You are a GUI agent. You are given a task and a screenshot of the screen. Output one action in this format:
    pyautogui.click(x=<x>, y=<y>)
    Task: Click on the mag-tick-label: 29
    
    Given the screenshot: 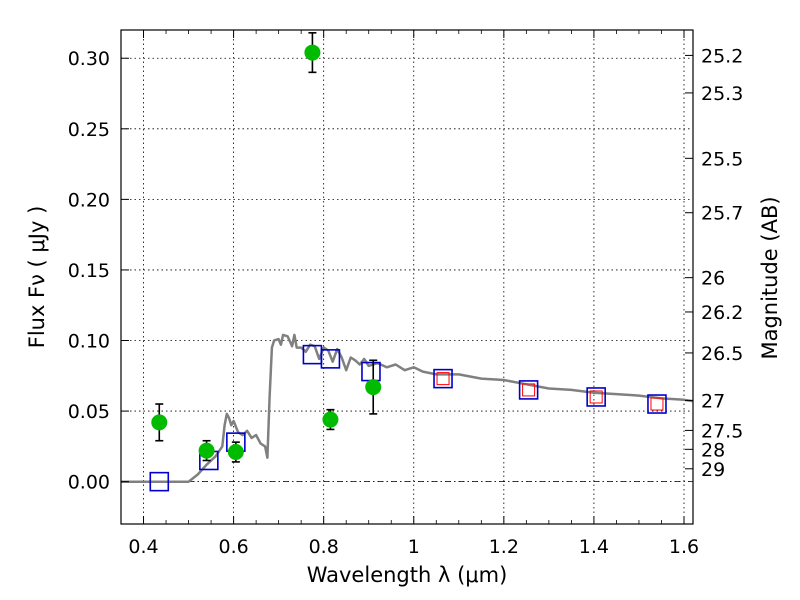 What is the action you would take?
    pyautogui.click(x=713, y=470)
    